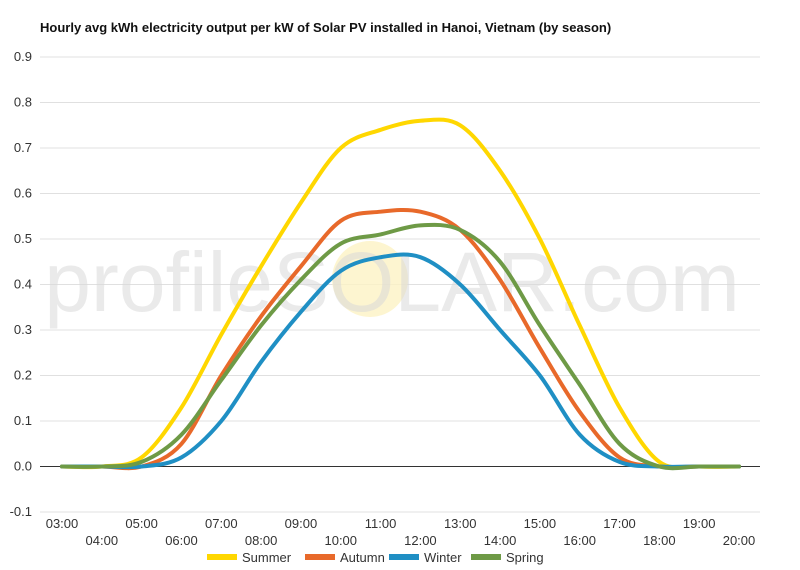 The width and height of the screenshot is (800, 570). What do you see at coordinates (362, 557) in the screenshot?
I see `legend-label-autumn: Autumn` at bounding box center [362, 557].